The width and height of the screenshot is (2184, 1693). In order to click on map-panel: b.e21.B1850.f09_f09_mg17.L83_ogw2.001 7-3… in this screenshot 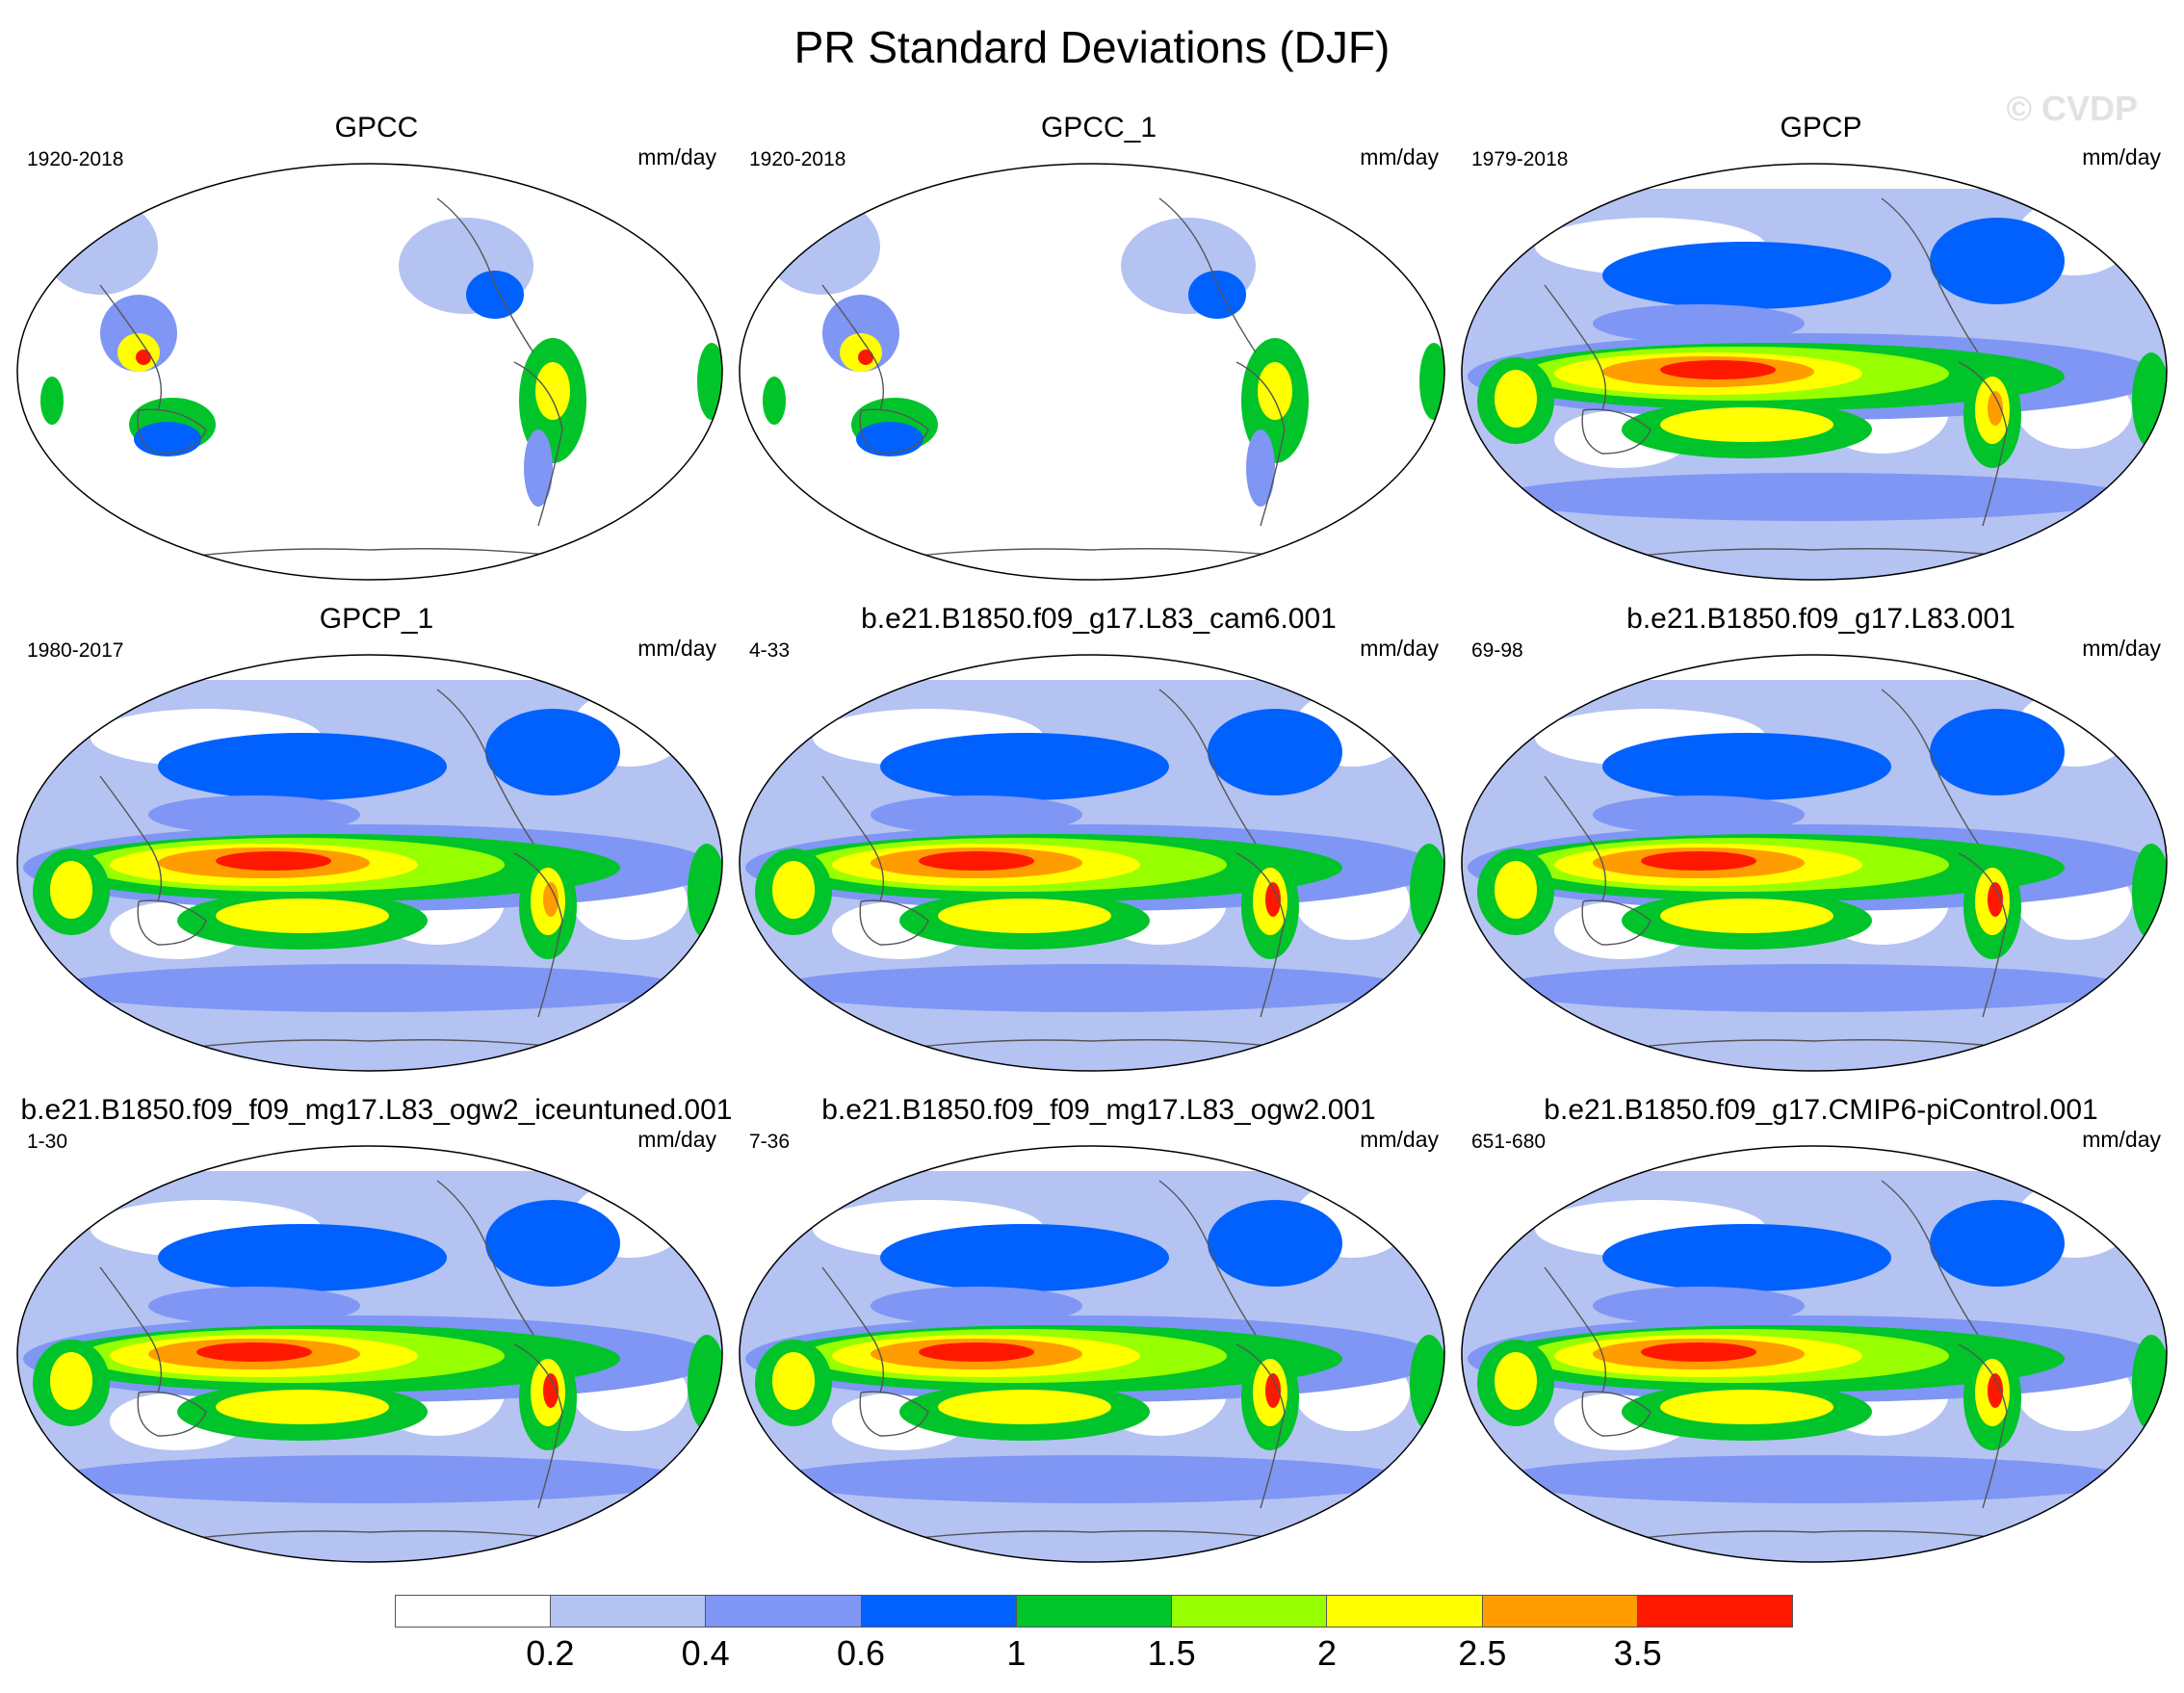, I will do `click(1099, 1281)`.